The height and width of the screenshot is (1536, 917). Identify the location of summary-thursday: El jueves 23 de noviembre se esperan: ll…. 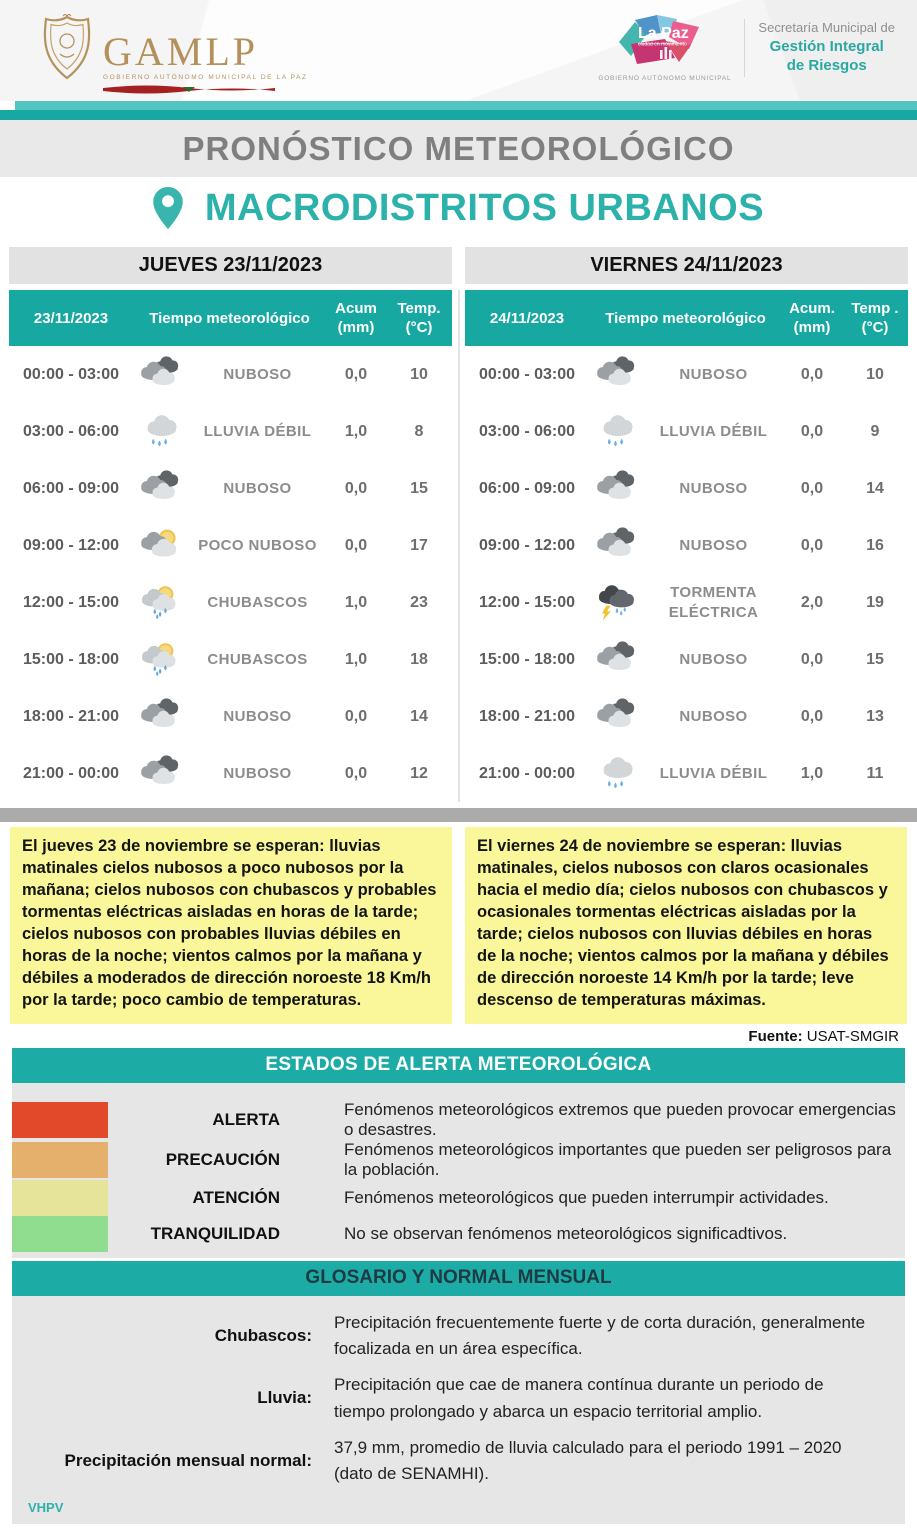
(231, 925).